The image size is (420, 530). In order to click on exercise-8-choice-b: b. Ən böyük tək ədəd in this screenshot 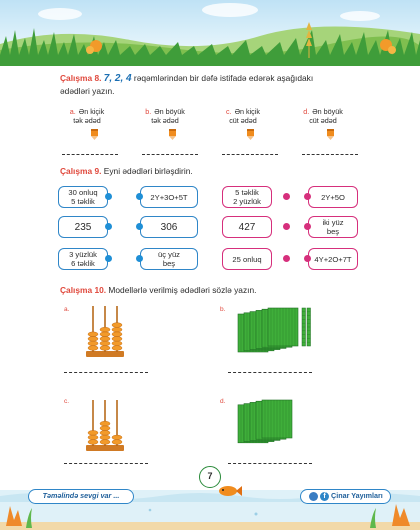, I will do `click(165, 116)`.